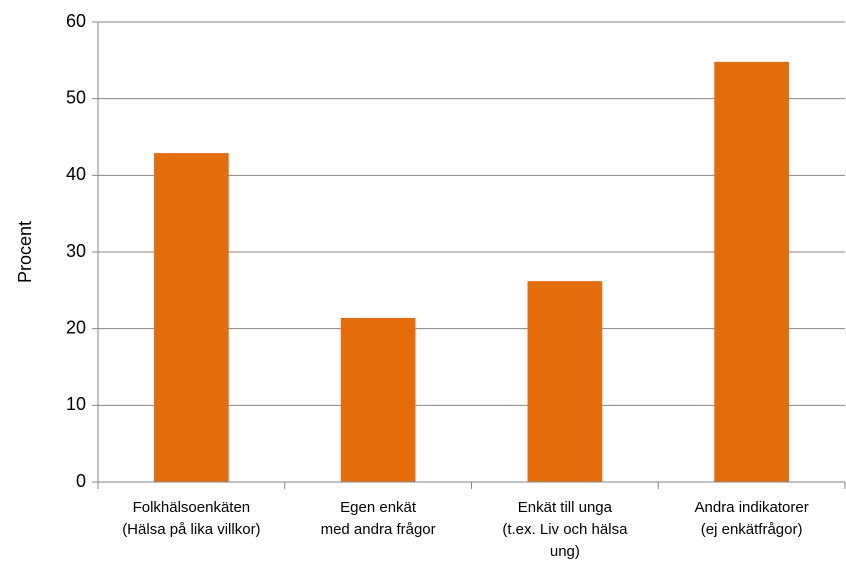 The height and width of the screenshot is (570, 846). I want to click on x-tick-label: (Hälsa på lika villkor), so click(191, 529).